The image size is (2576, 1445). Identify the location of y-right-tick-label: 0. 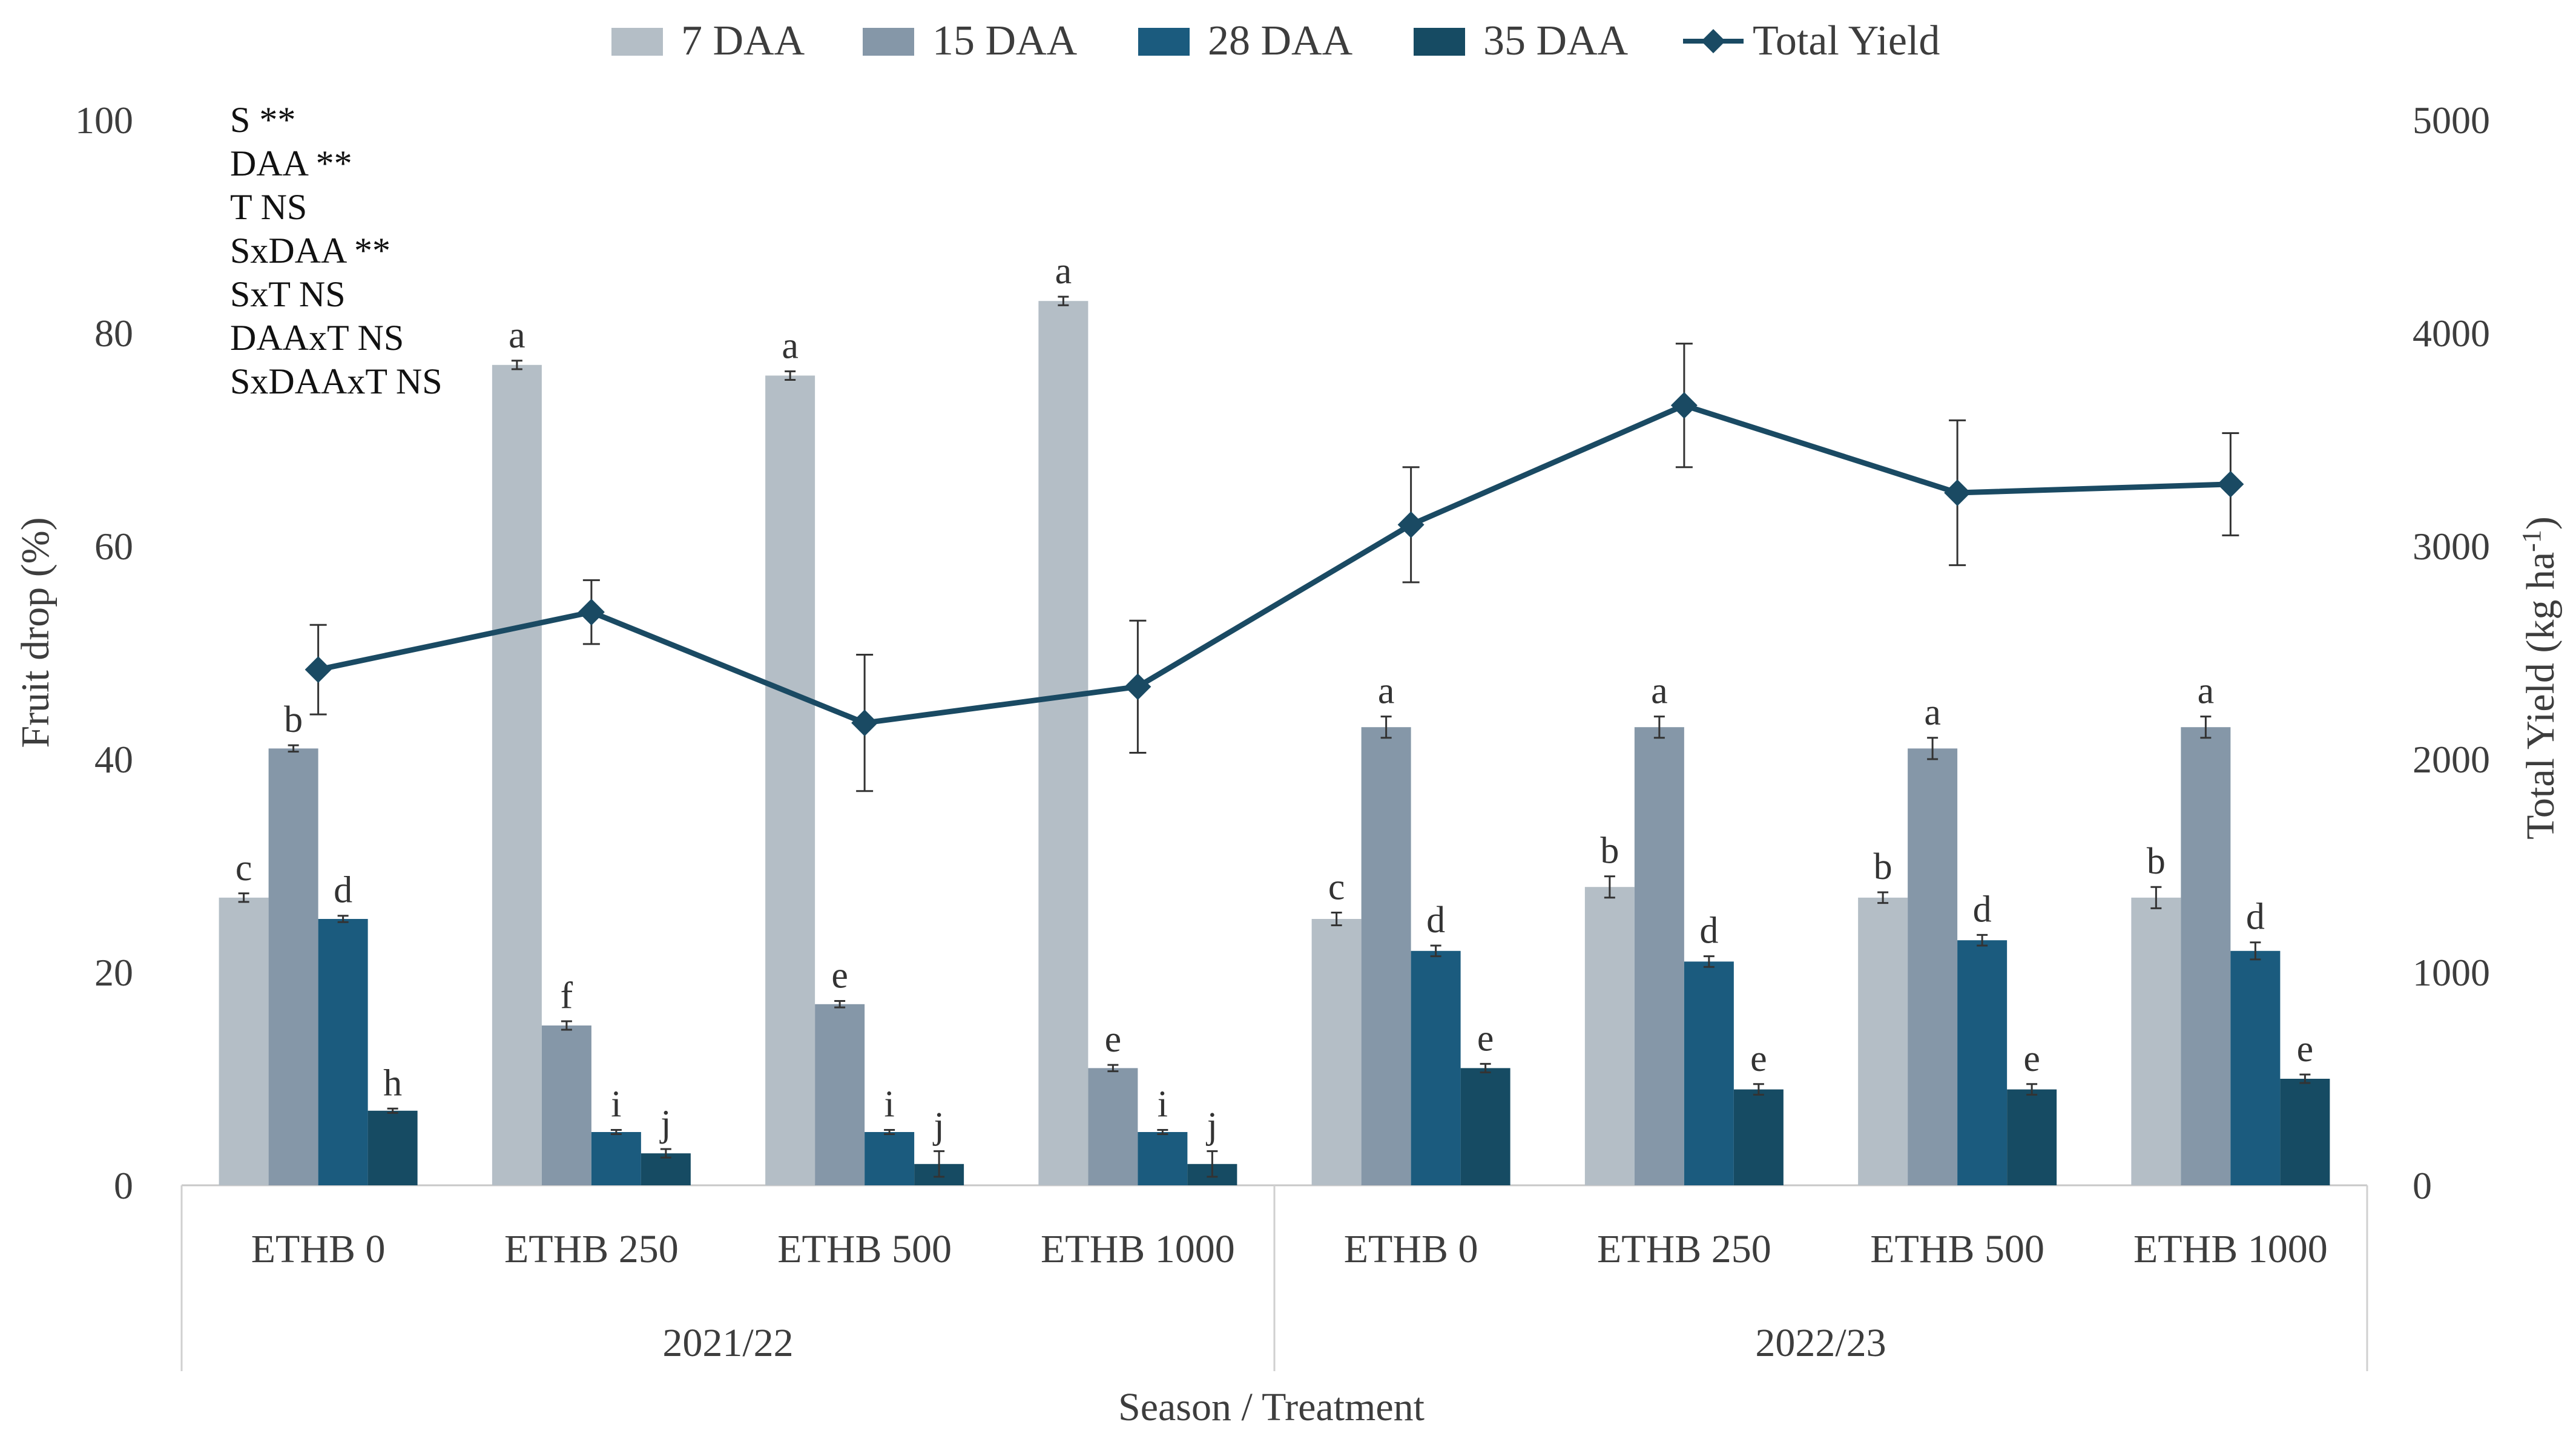
(2422, 1185).